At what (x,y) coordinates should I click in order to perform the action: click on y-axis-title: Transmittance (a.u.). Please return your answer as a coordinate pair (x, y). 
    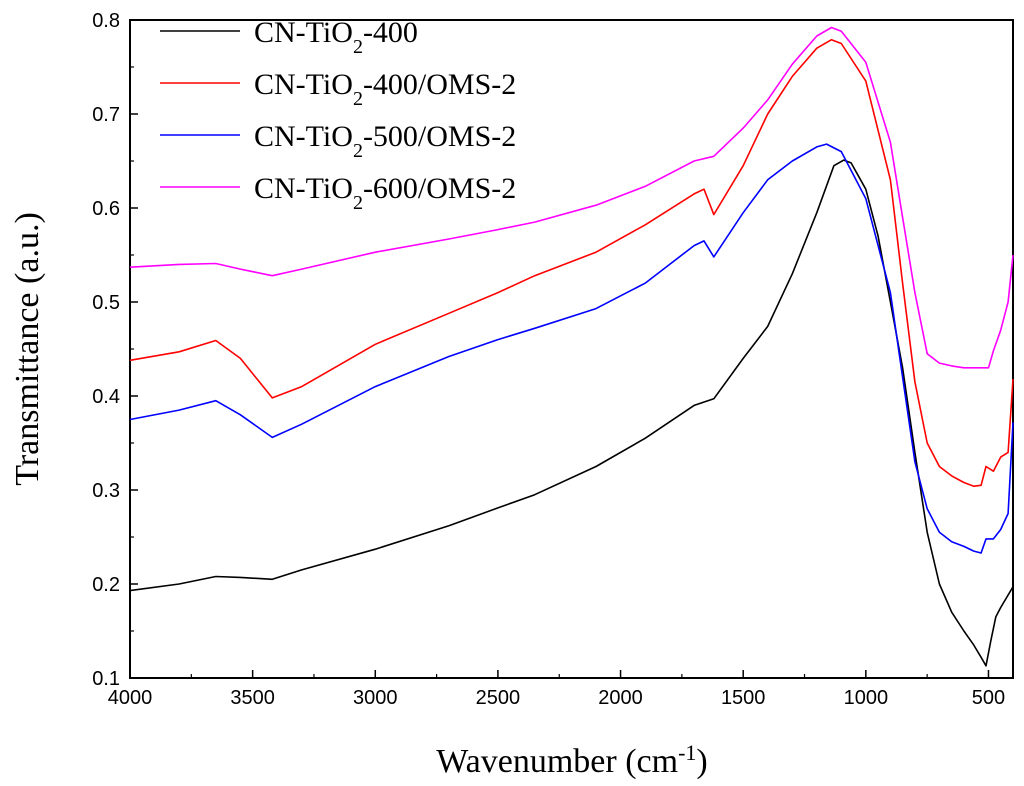
    Looking at the image, I should click on (27, 349).